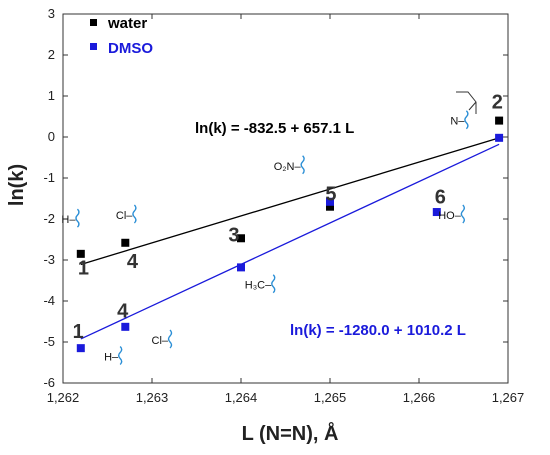 The height and width of the screenshot is (455, 550). What do you see at coordinates (497, 102) in the screenshot?
I see `compound-number-label: 2` at bounding box center [497, 102].